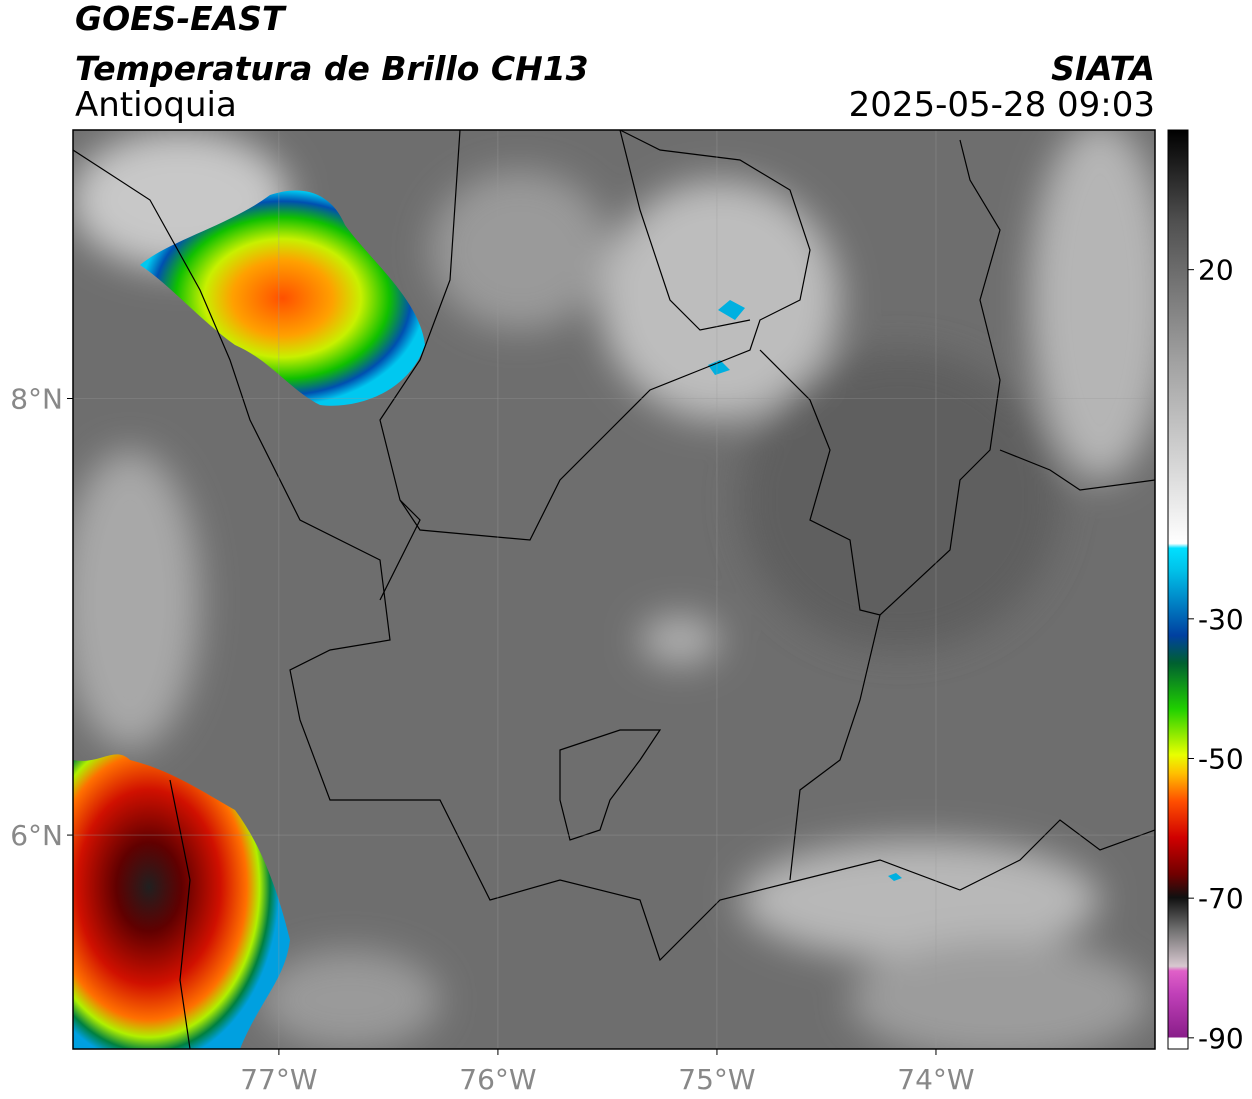 Image resolution: width=1252 pixels, height=1099 pixels. Describe the element at coordinates (156, 105) in the screenshot. I see `region: Antioquia` at that location.